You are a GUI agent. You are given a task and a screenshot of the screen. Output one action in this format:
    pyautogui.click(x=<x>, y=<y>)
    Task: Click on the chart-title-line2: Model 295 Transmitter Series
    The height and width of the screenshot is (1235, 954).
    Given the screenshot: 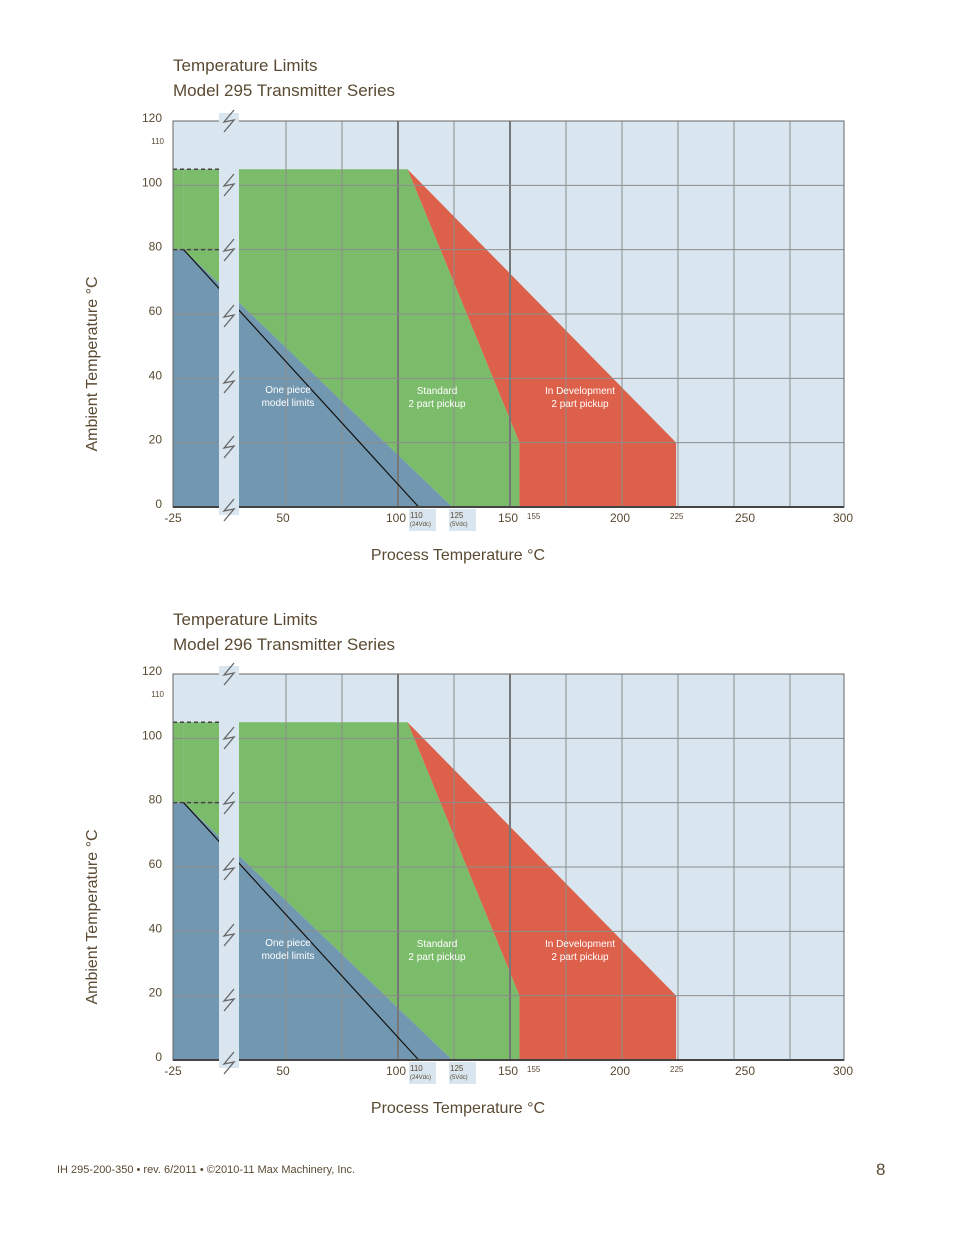 What is the action you would take?
    pyautogui.click(x=284, y=90)
    